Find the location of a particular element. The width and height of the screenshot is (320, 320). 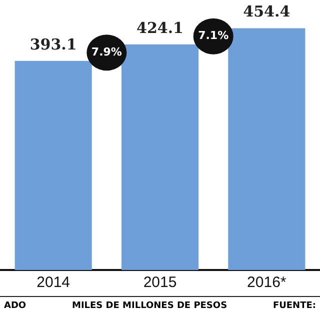

text: MILES DE MILLONES DE PESOS is located at coordinates (150, 306).